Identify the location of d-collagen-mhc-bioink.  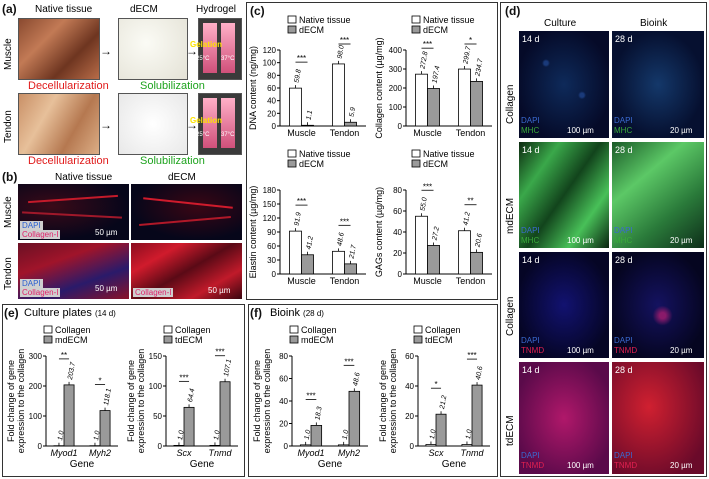
(658, 84).